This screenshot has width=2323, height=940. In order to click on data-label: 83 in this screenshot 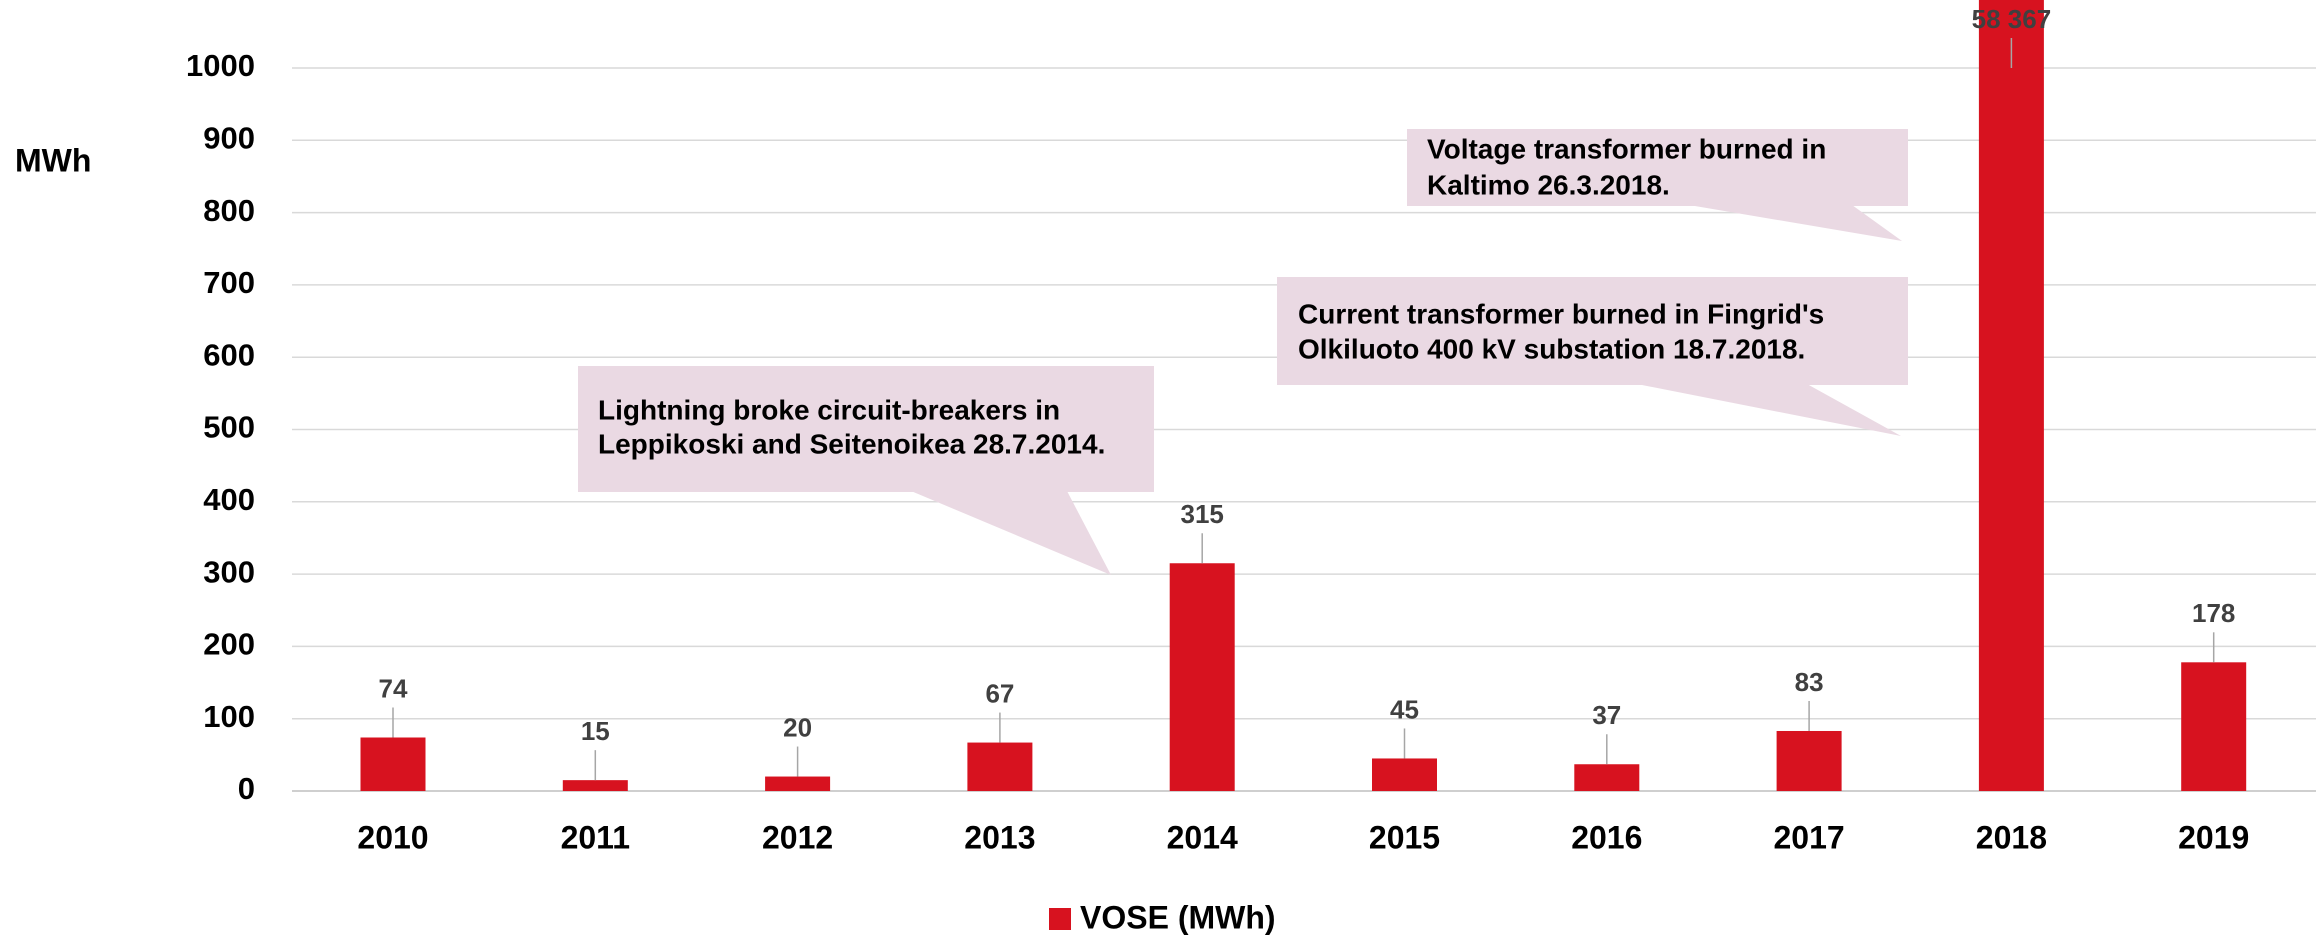, I will do `click(1809, 682)`.